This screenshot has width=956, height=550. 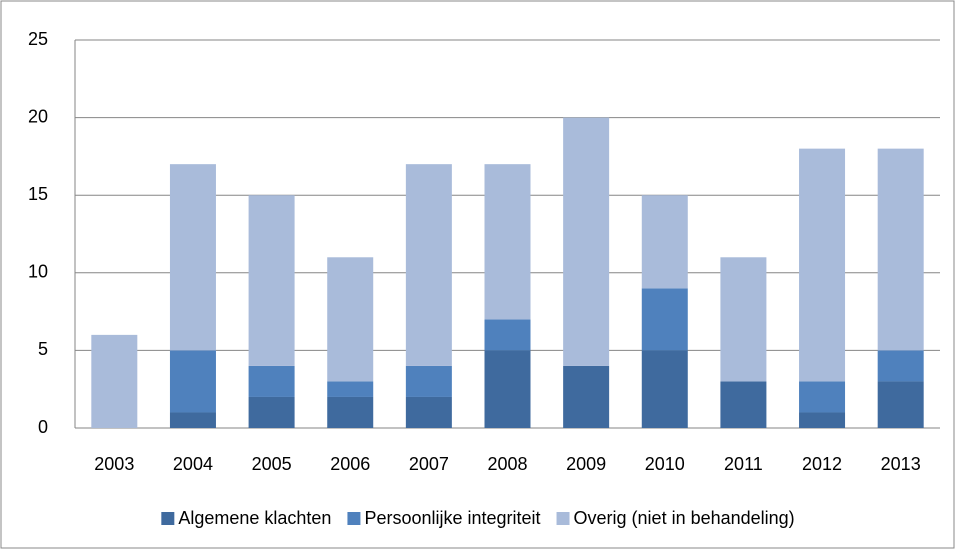 What do you see at coordinates (429, 464) in the screenshot?
I see `x-tick-label: 2007` at bounding box center [429, 464].